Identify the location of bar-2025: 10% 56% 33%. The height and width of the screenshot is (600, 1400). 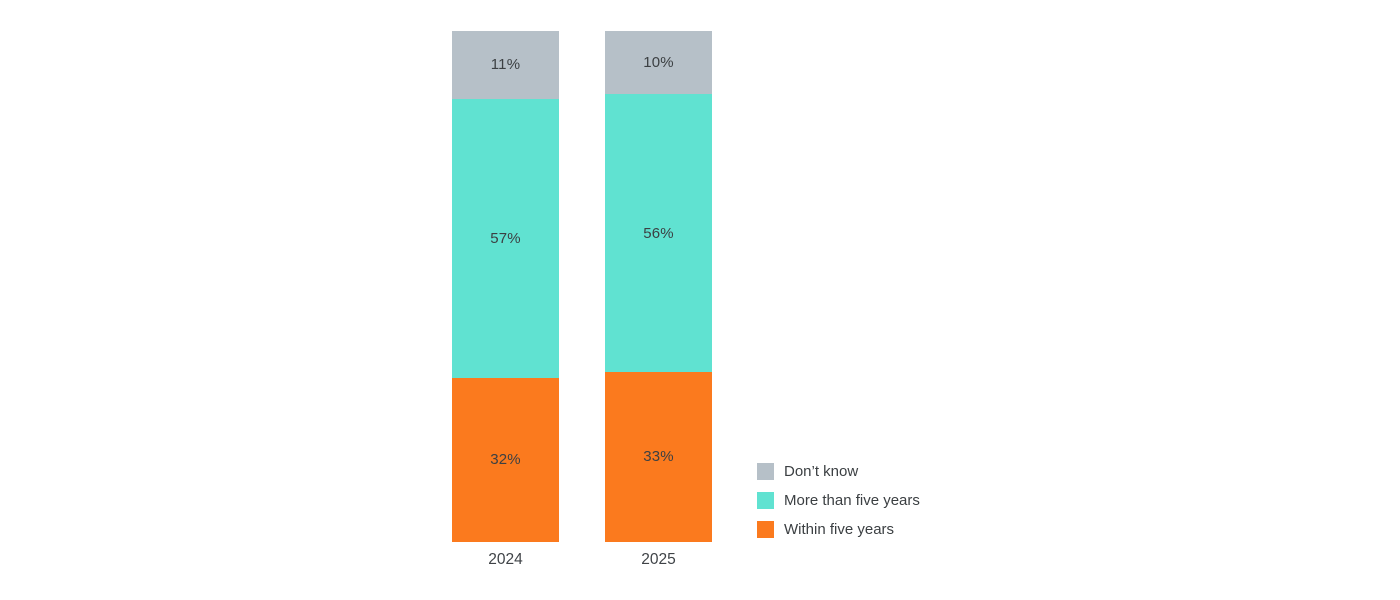
(658, 286).